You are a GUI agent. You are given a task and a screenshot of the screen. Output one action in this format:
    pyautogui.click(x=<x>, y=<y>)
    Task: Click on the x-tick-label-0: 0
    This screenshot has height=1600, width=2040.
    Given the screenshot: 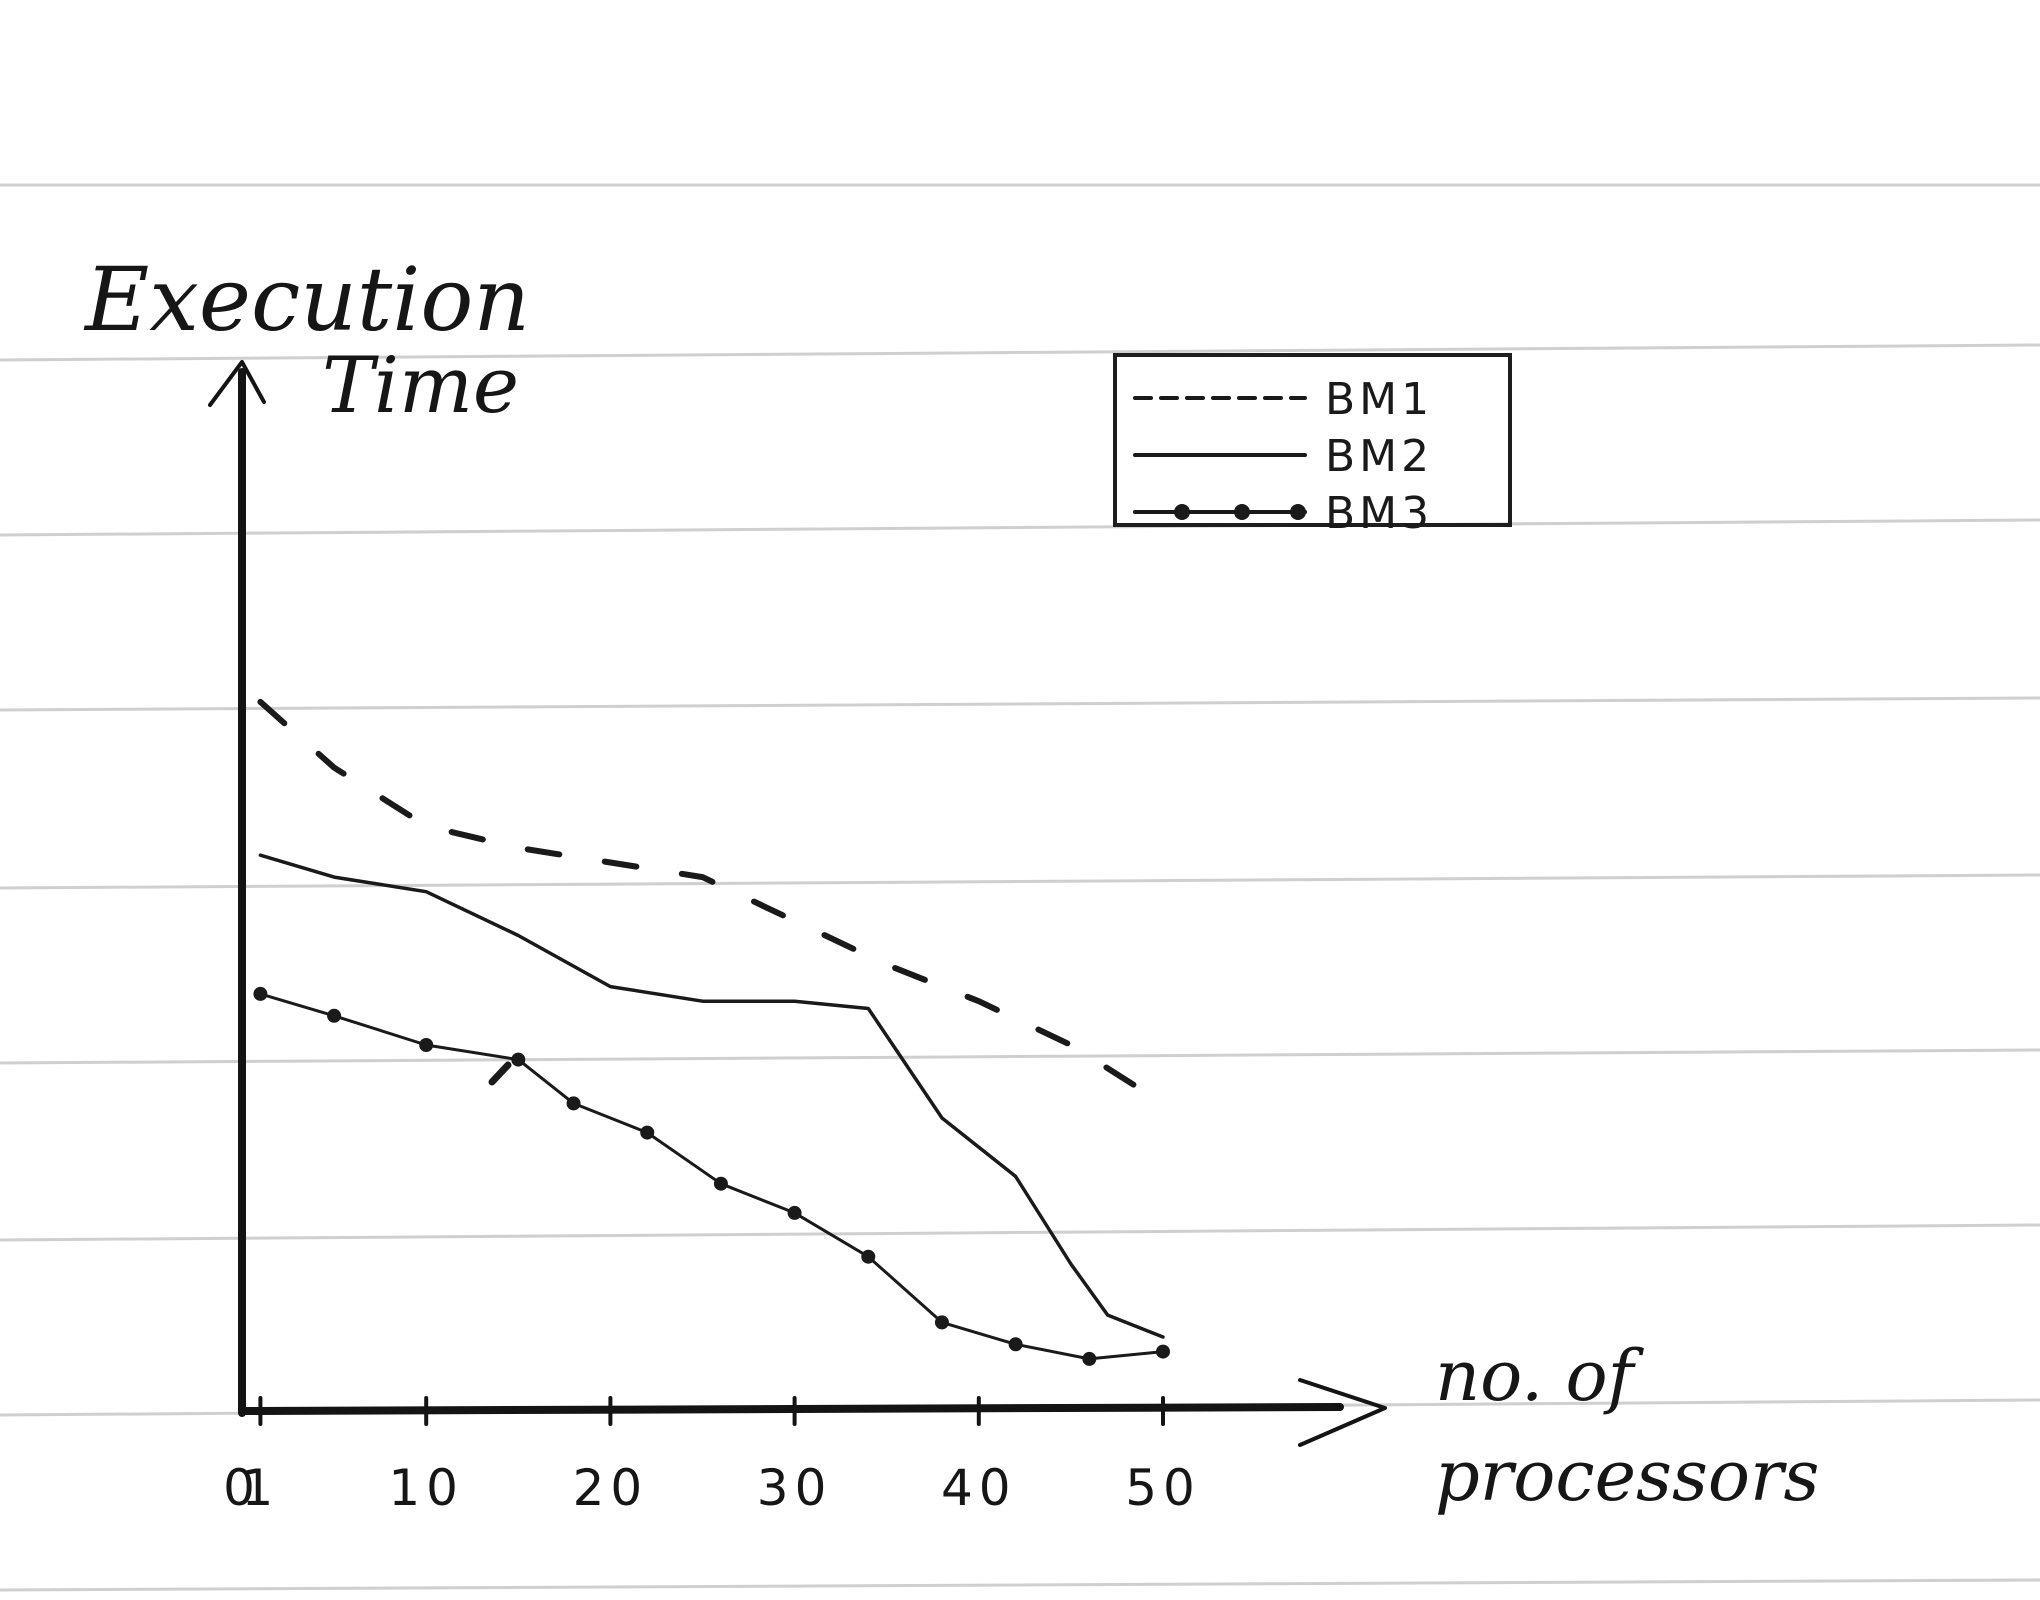 What is the action you would take?
    pyautogui.click(x=242, y=1488)
    